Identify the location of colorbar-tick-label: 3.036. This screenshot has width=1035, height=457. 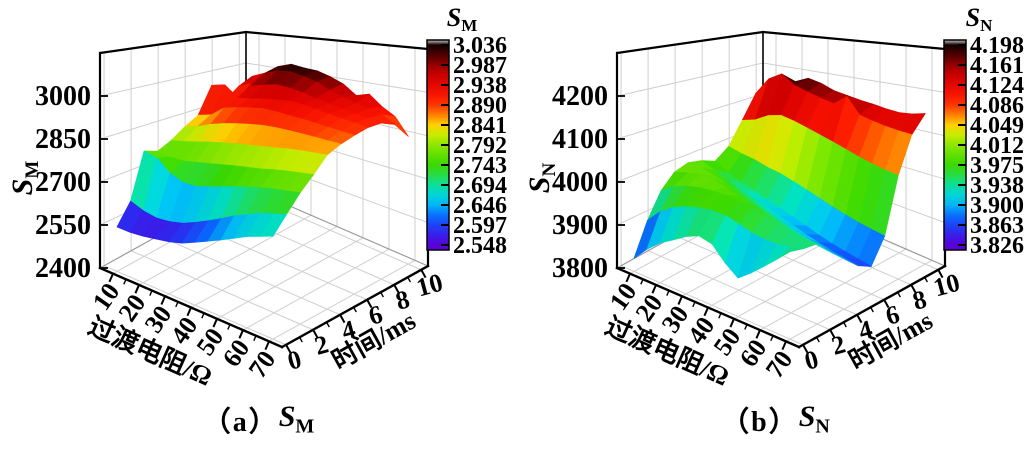
(480, 46).